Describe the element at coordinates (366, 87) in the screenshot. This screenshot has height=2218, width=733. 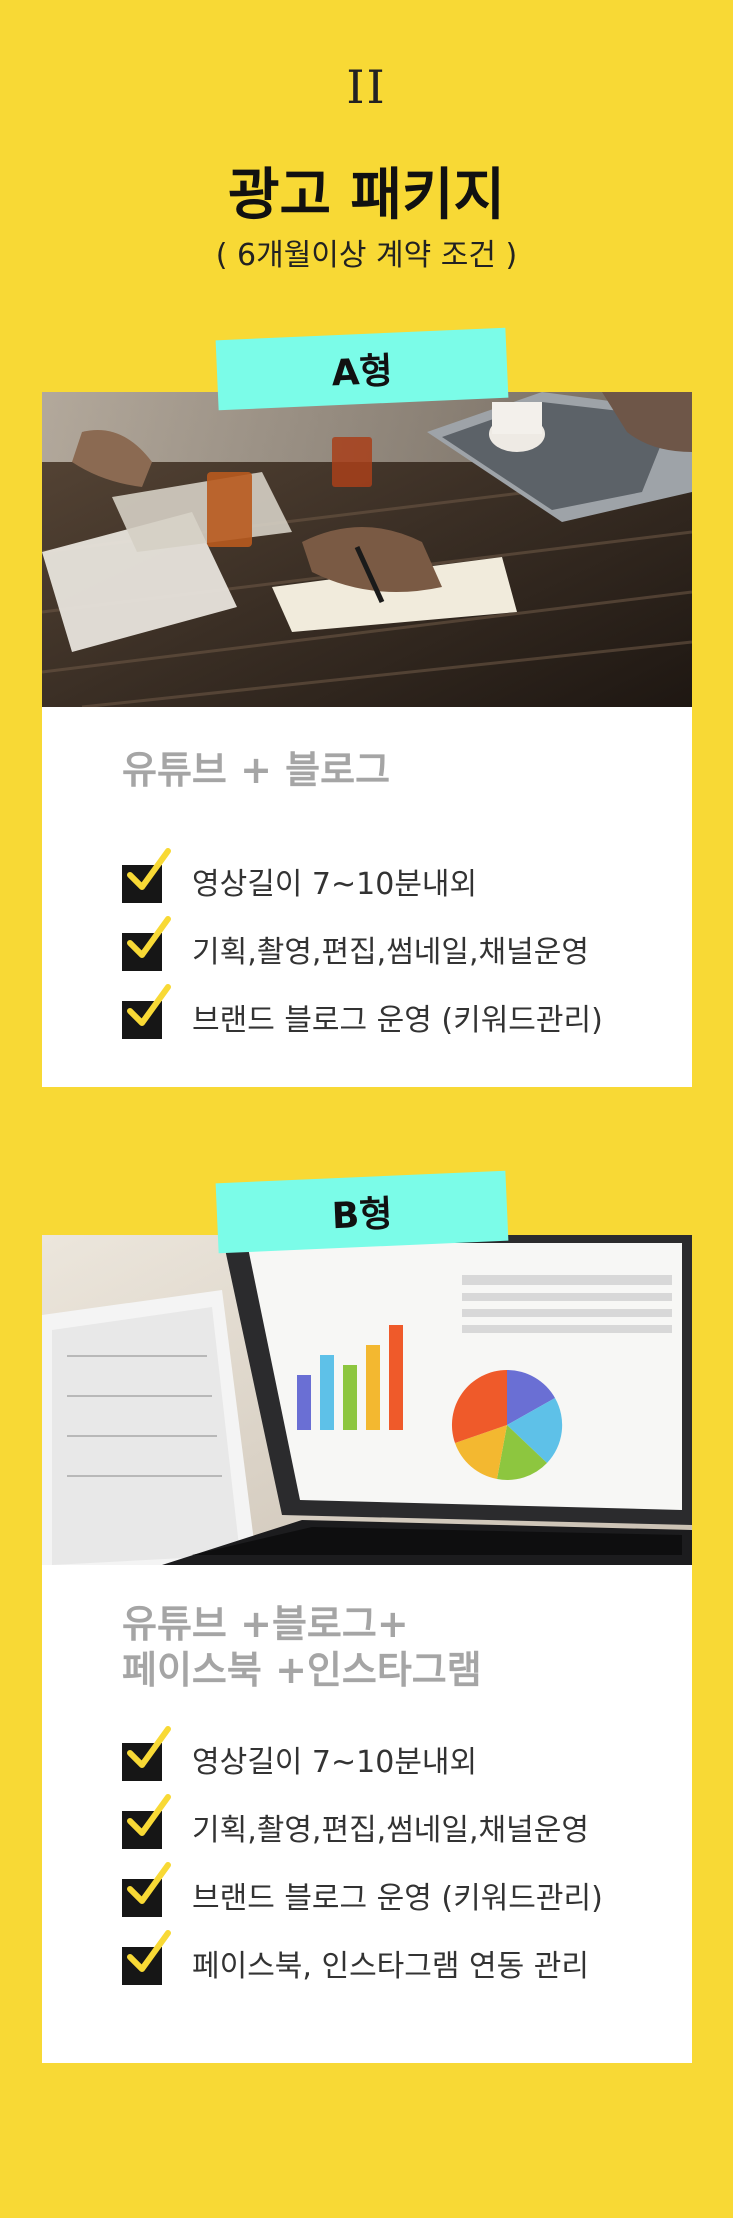
I see `section-number: II` at that location.